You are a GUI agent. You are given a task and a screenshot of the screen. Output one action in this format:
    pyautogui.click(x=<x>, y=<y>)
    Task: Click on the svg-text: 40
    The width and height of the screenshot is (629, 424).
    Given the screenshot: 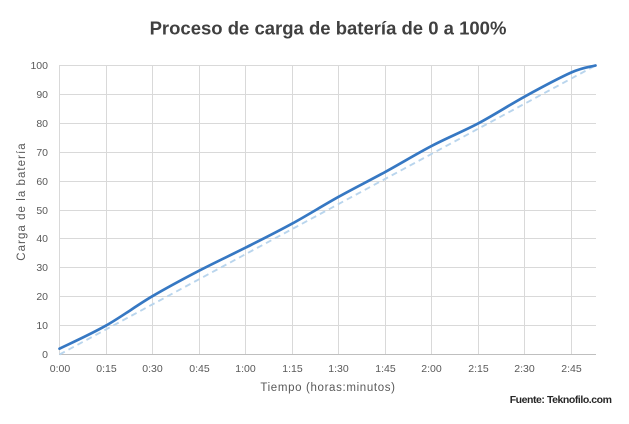 What is the action you would take?
    pyautogui.click(x=42, y=239)
    